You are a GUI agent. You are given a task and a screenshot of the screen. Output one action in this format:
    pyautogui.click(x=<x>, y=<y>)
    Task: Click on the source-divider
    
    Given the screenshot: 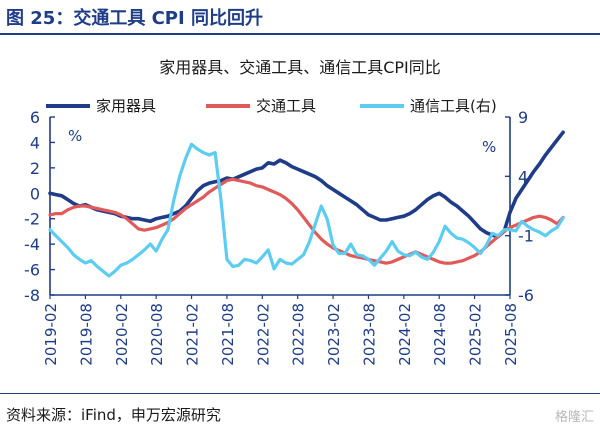 What is the action you would take?
    pyautogui.click(x=300, y=393)
    